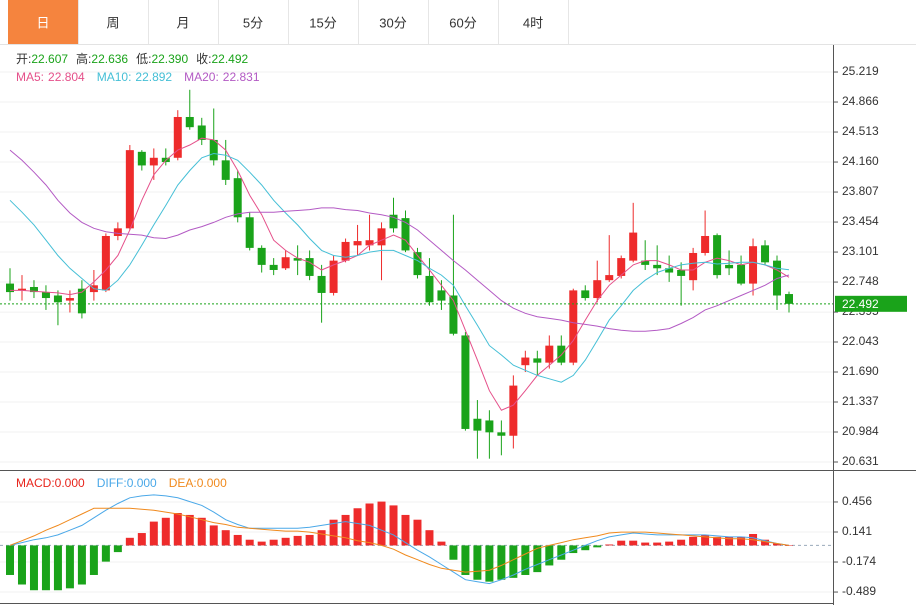 The width and height of the screenshot is (916, 605). I want to click on ma-legend: MA5: 22.804 MA10: 22.892 MA20: 22.831, so click(138, 77).